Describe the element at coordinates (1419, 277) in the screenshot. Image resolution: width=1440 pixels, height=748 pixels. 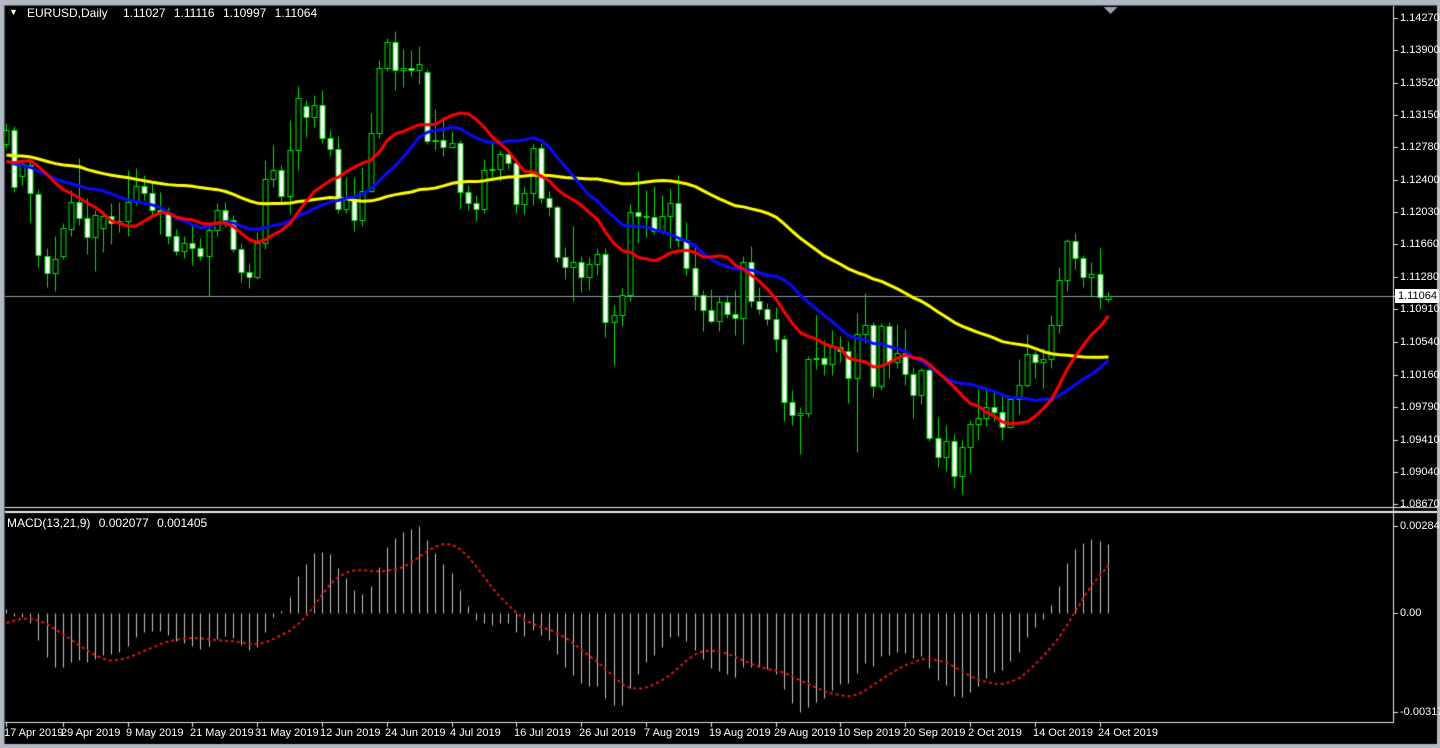
I see `price-tick-label: 1.11280` at that location.